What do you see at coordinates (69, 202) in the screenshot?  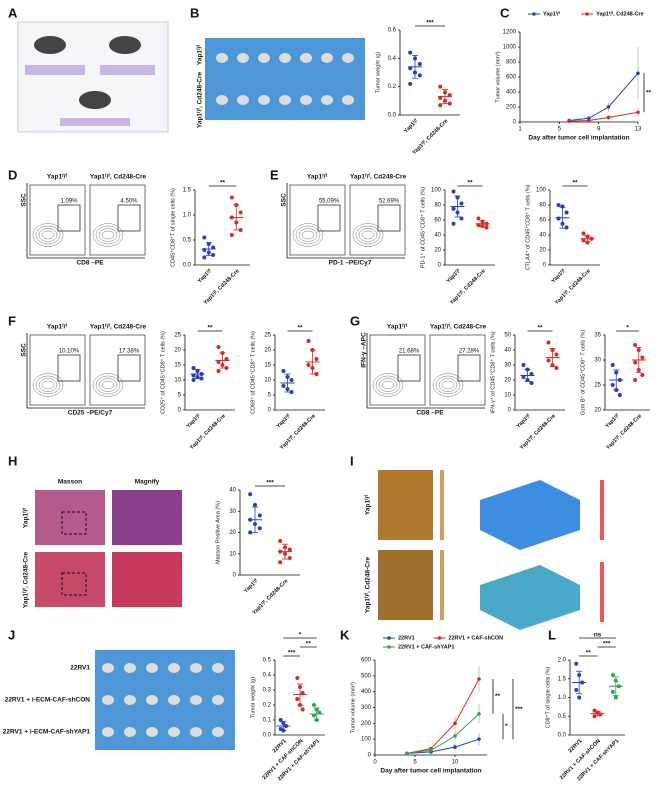 I see `gate-label: 1.09%` at bounding box center [69, 202].